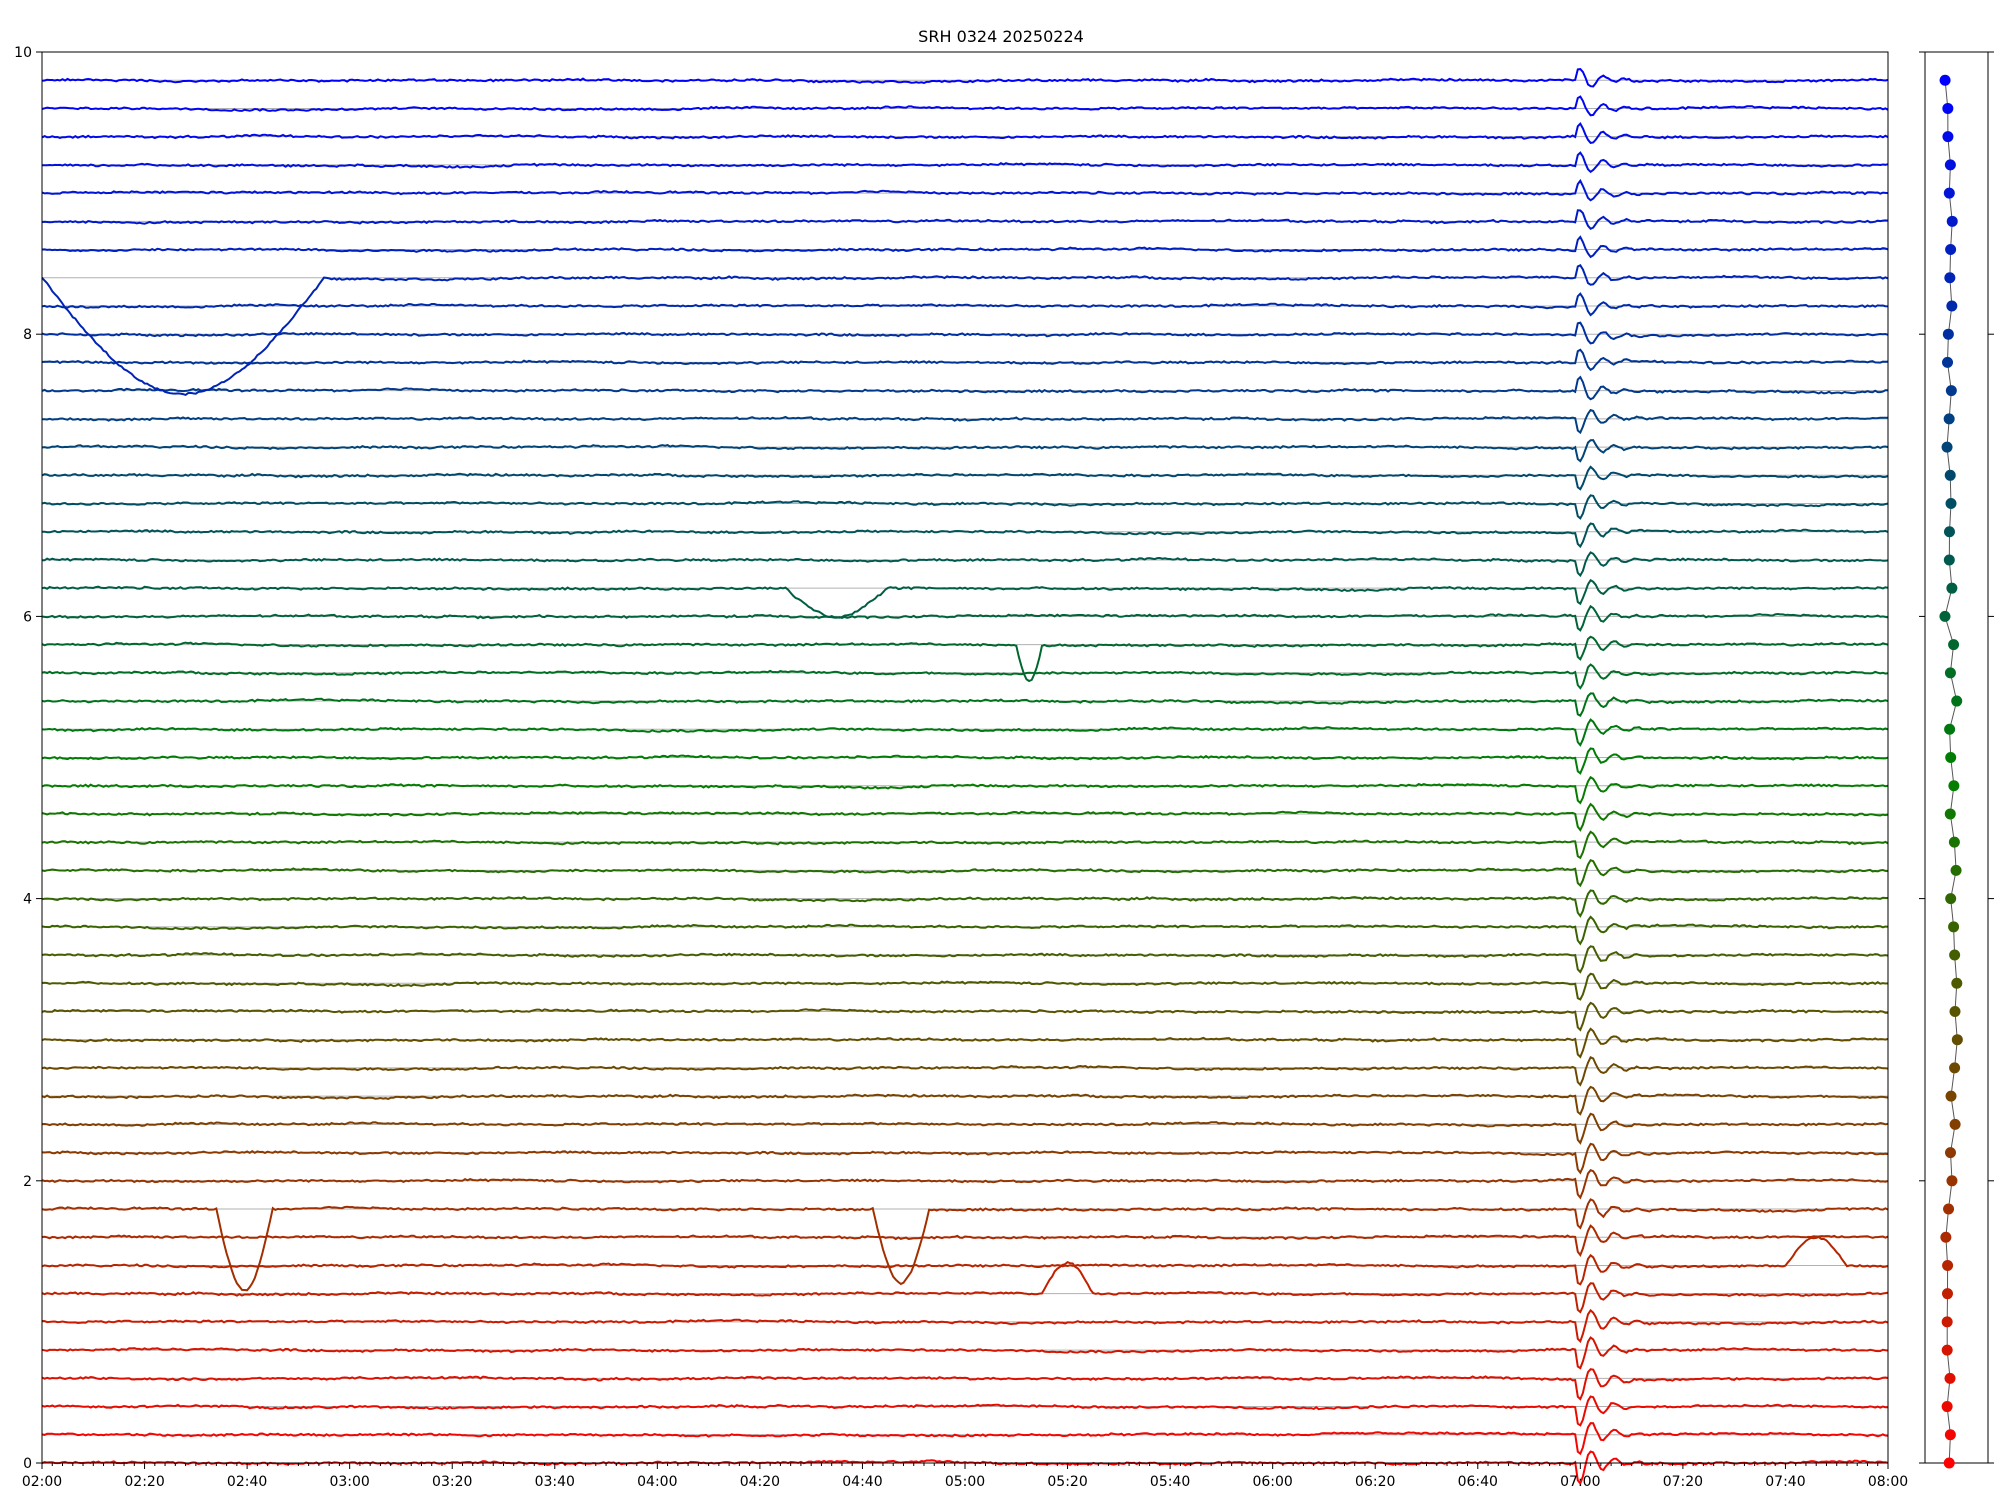  What do you see at coordinates (1067, 1482) in the screenshot?
I see `x-tick-label: 05:20` at bounding box center [1067, 1482].